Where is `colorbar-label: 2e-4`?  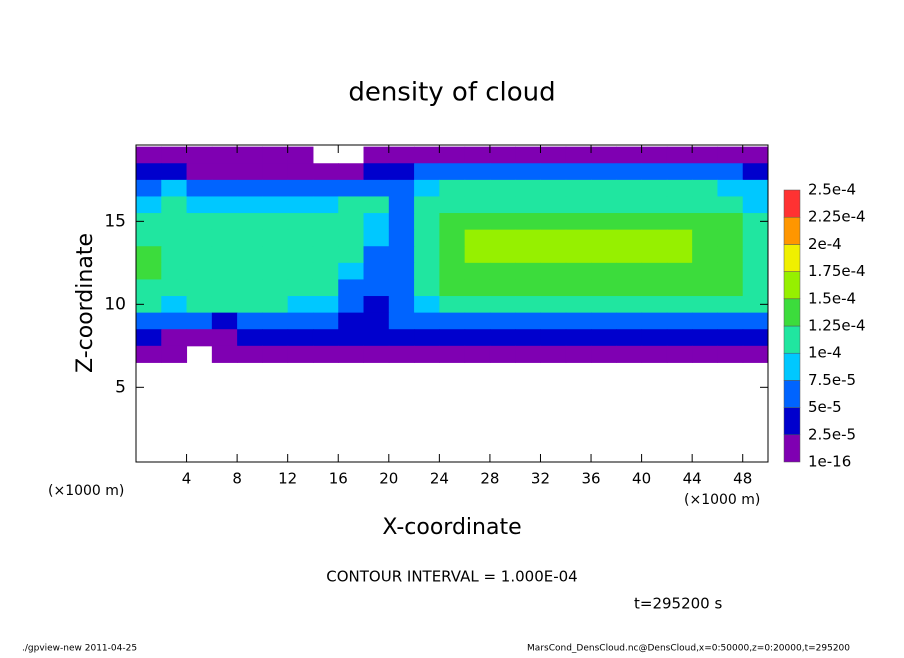 colorbar-label: 2e-4 is located at coordinates (825, 244).